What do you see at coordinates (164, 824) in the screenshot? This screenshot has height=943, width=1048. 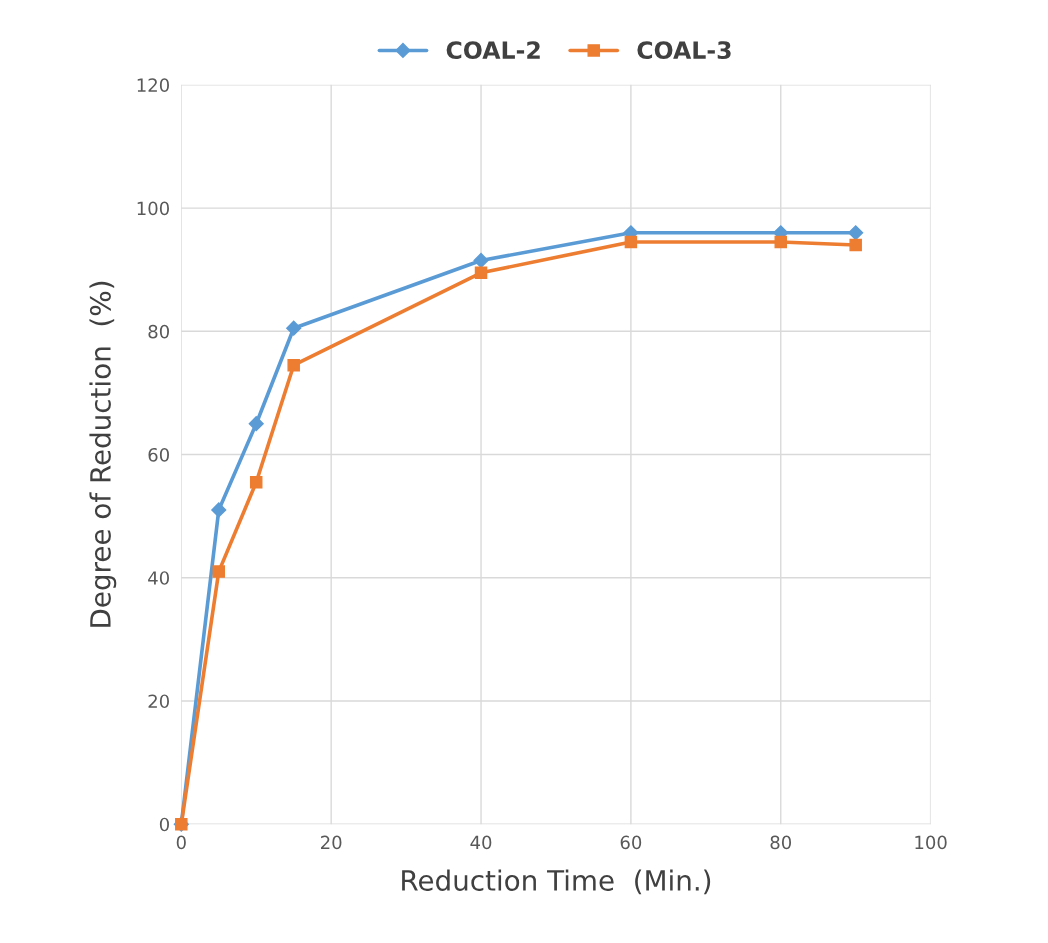 I see `y-tick-label: 0` at bounding box center [164, 824].